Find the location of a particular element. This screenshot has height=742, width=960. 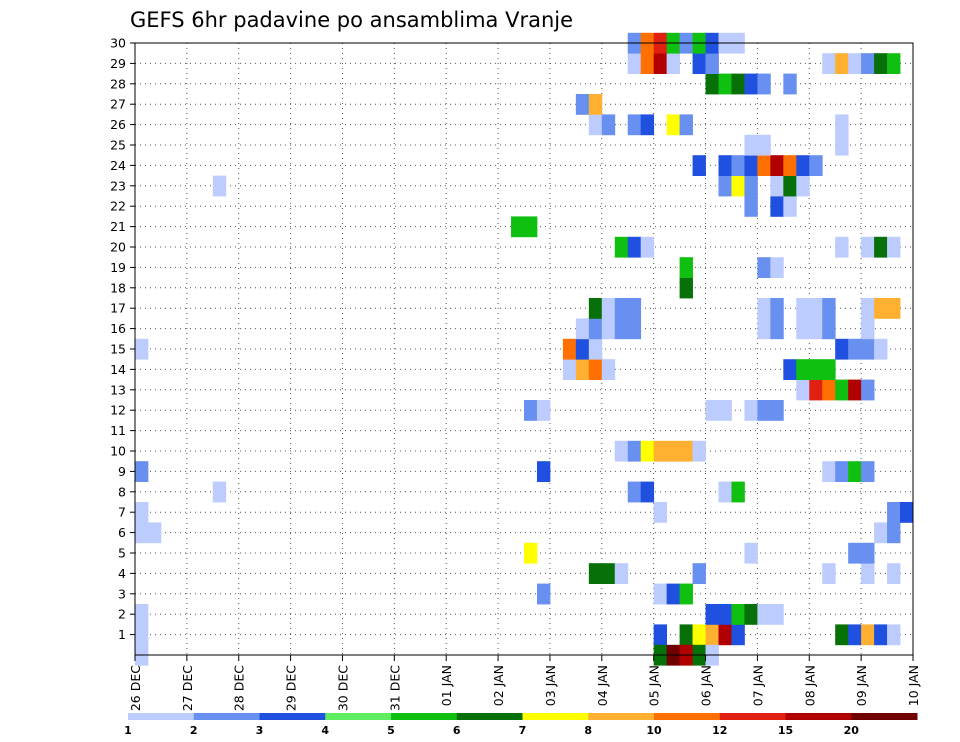

colorbar: 1 2 3 4 5 6 7 8 10 12 15 20 is located at coordinates (521, 725).